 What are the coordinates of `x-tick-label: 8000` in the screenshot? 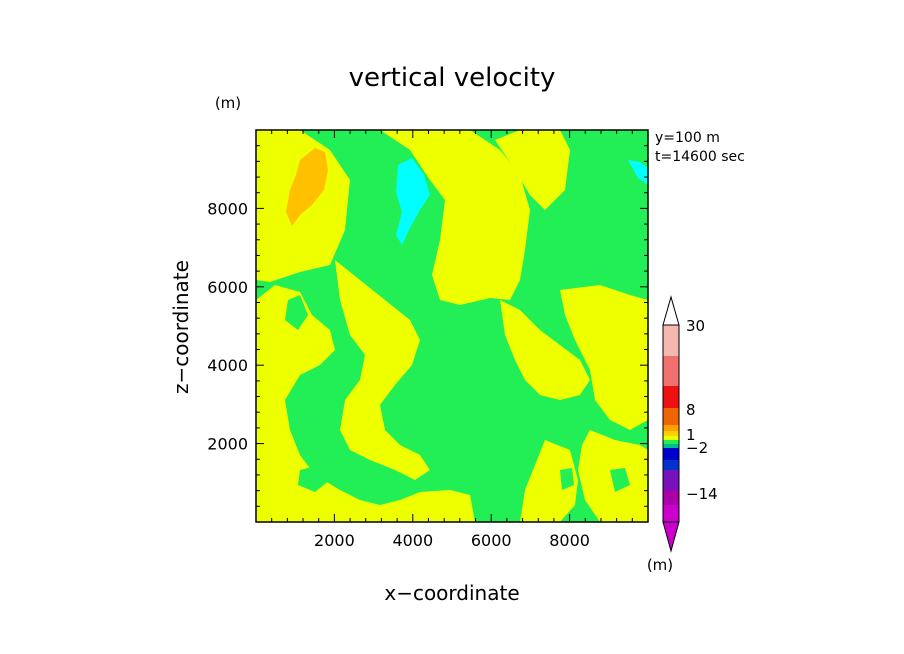 It's located at (569, 540).